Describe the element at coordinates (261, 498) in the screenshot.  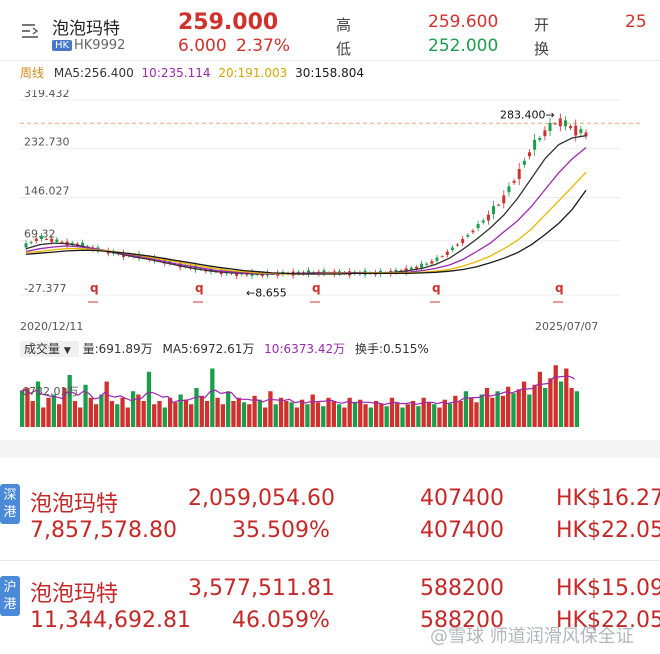
I see `row1-value1: 2,059,054.60` at that location.